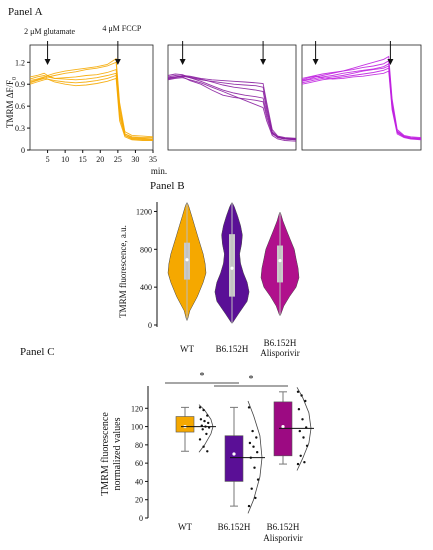 This screenshot has height=550, width=433. I want to click on panel-c-y-axis-label: normalized values, so click(117, 453).